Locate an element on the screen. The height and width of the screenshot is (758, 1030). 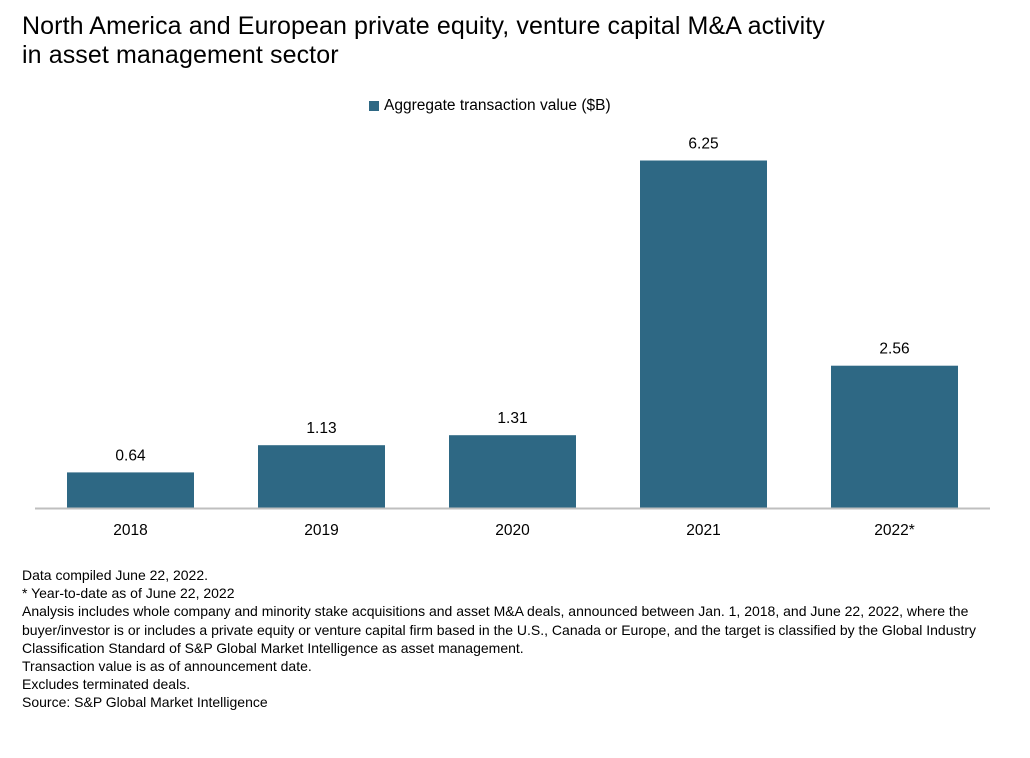
data-label-2021: 6.25 is located at coordinates (703, 144).